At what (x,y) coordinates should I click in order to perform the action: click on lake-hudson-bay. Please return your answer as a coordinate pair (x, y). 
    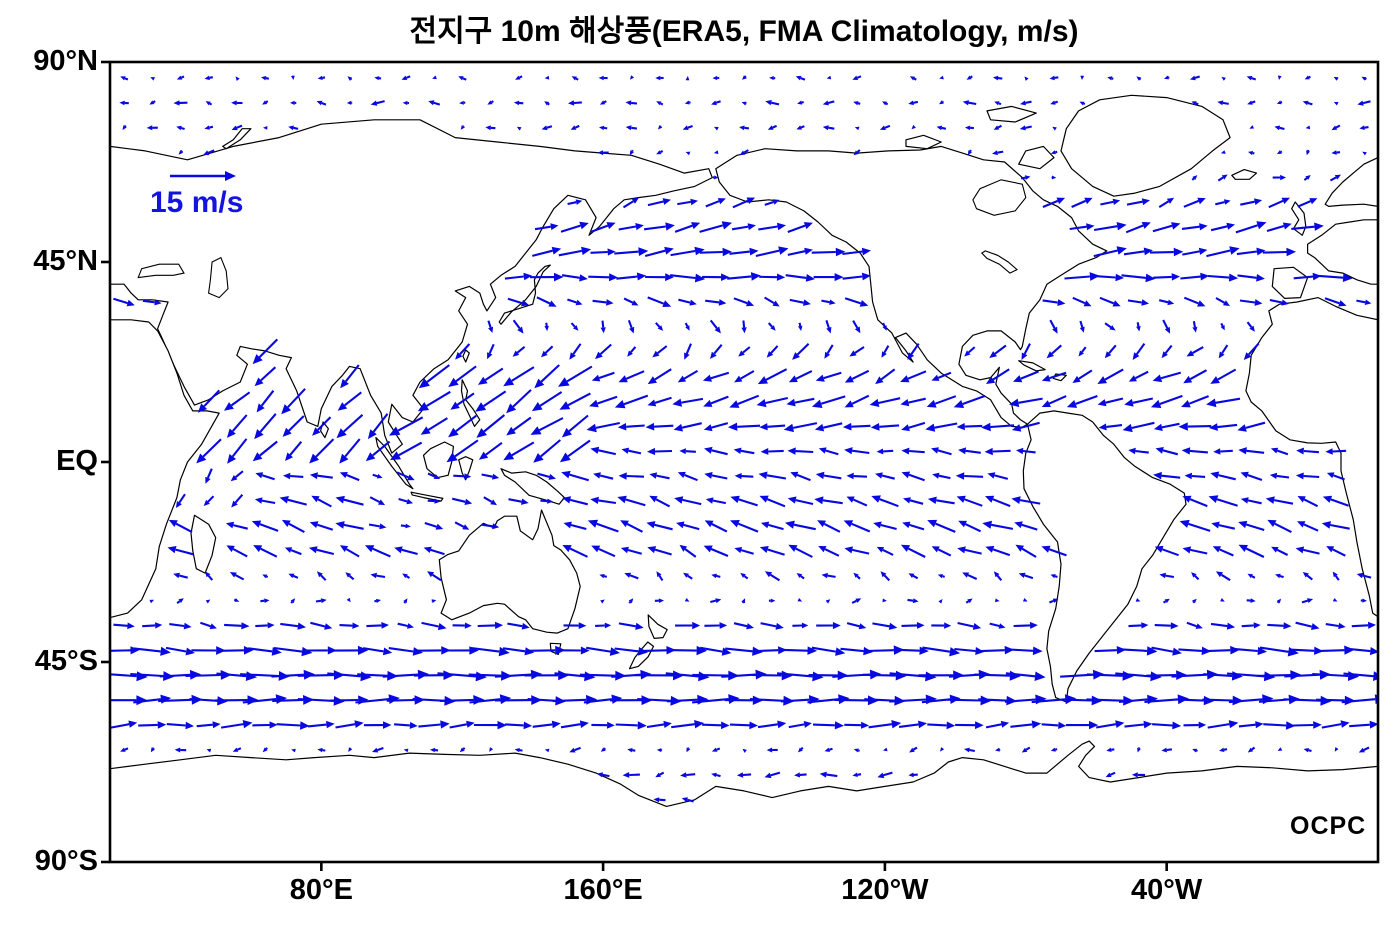
    Looking at the image, I should click on (999, 197).